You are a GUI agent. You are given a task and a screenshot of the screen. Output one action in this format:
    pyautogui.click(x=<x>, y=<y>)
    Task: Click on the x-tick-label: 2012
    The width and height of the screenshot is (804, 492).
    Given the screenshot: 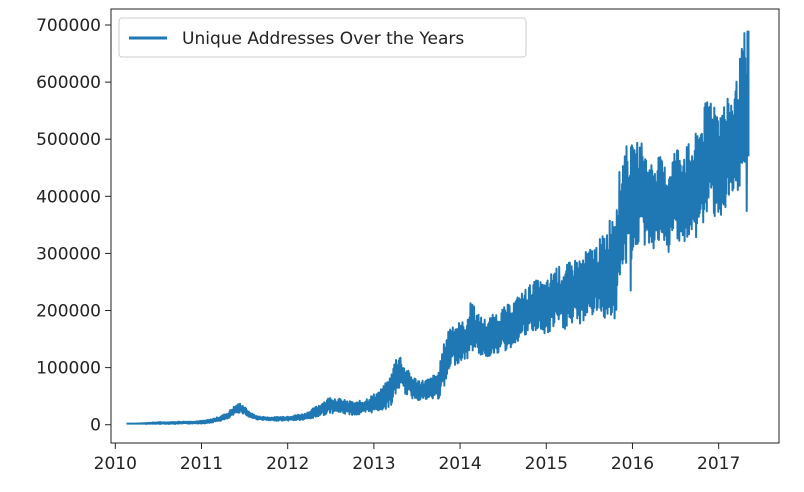 What is the action you would take?
    pyautogui.click(x=287, y=464)
    